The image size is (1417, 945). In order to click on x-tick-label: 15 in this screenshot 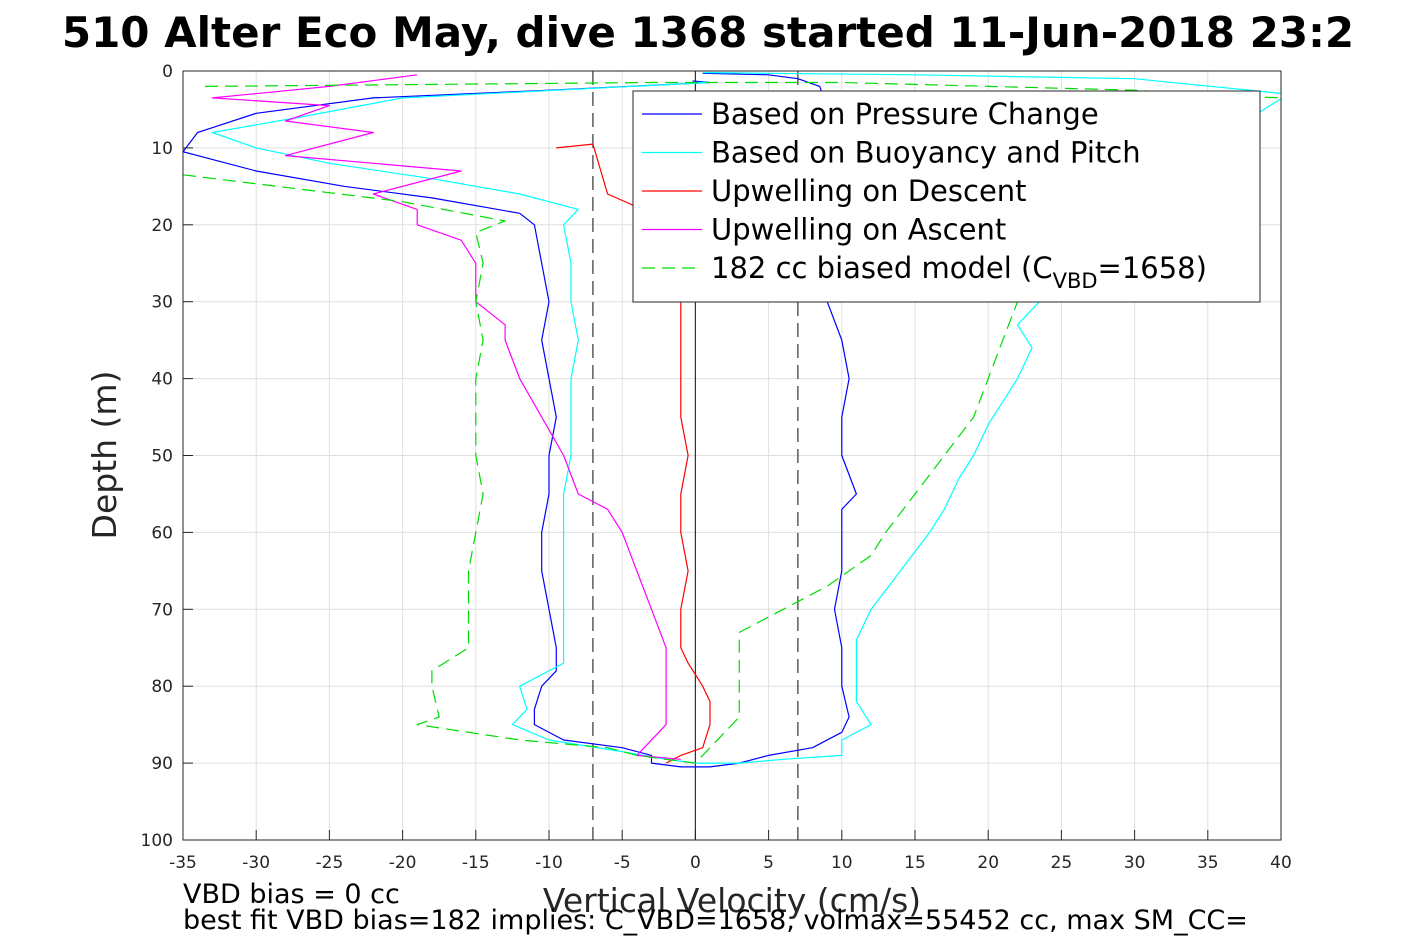, I will do `click(915, 863)`.